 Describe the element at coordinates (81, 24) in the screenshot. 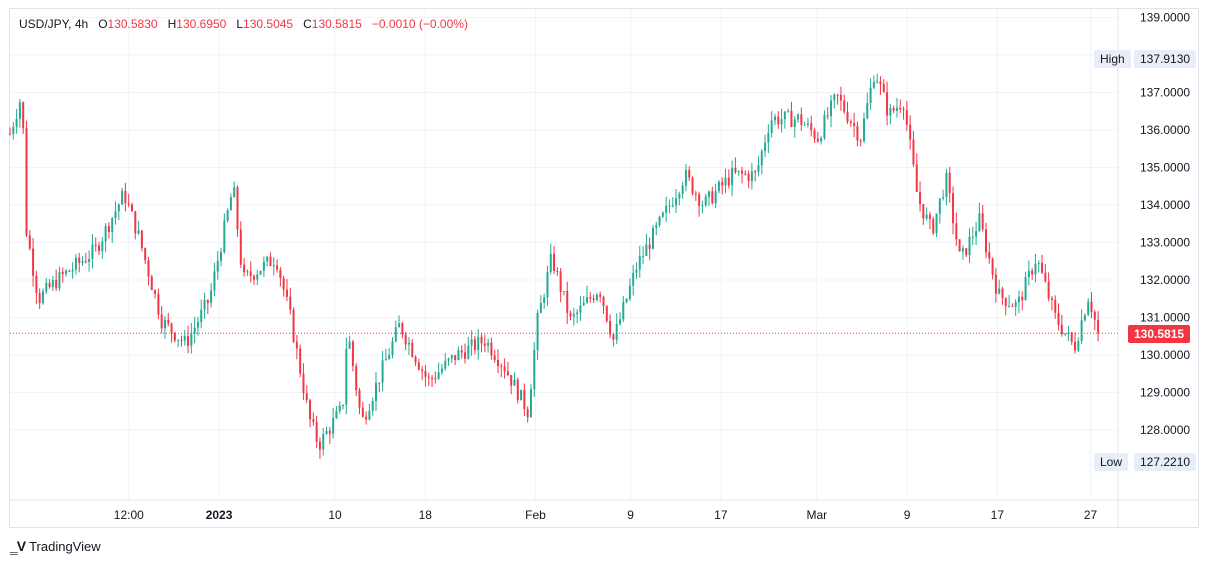

I see `interval-label: 4h` at that location.